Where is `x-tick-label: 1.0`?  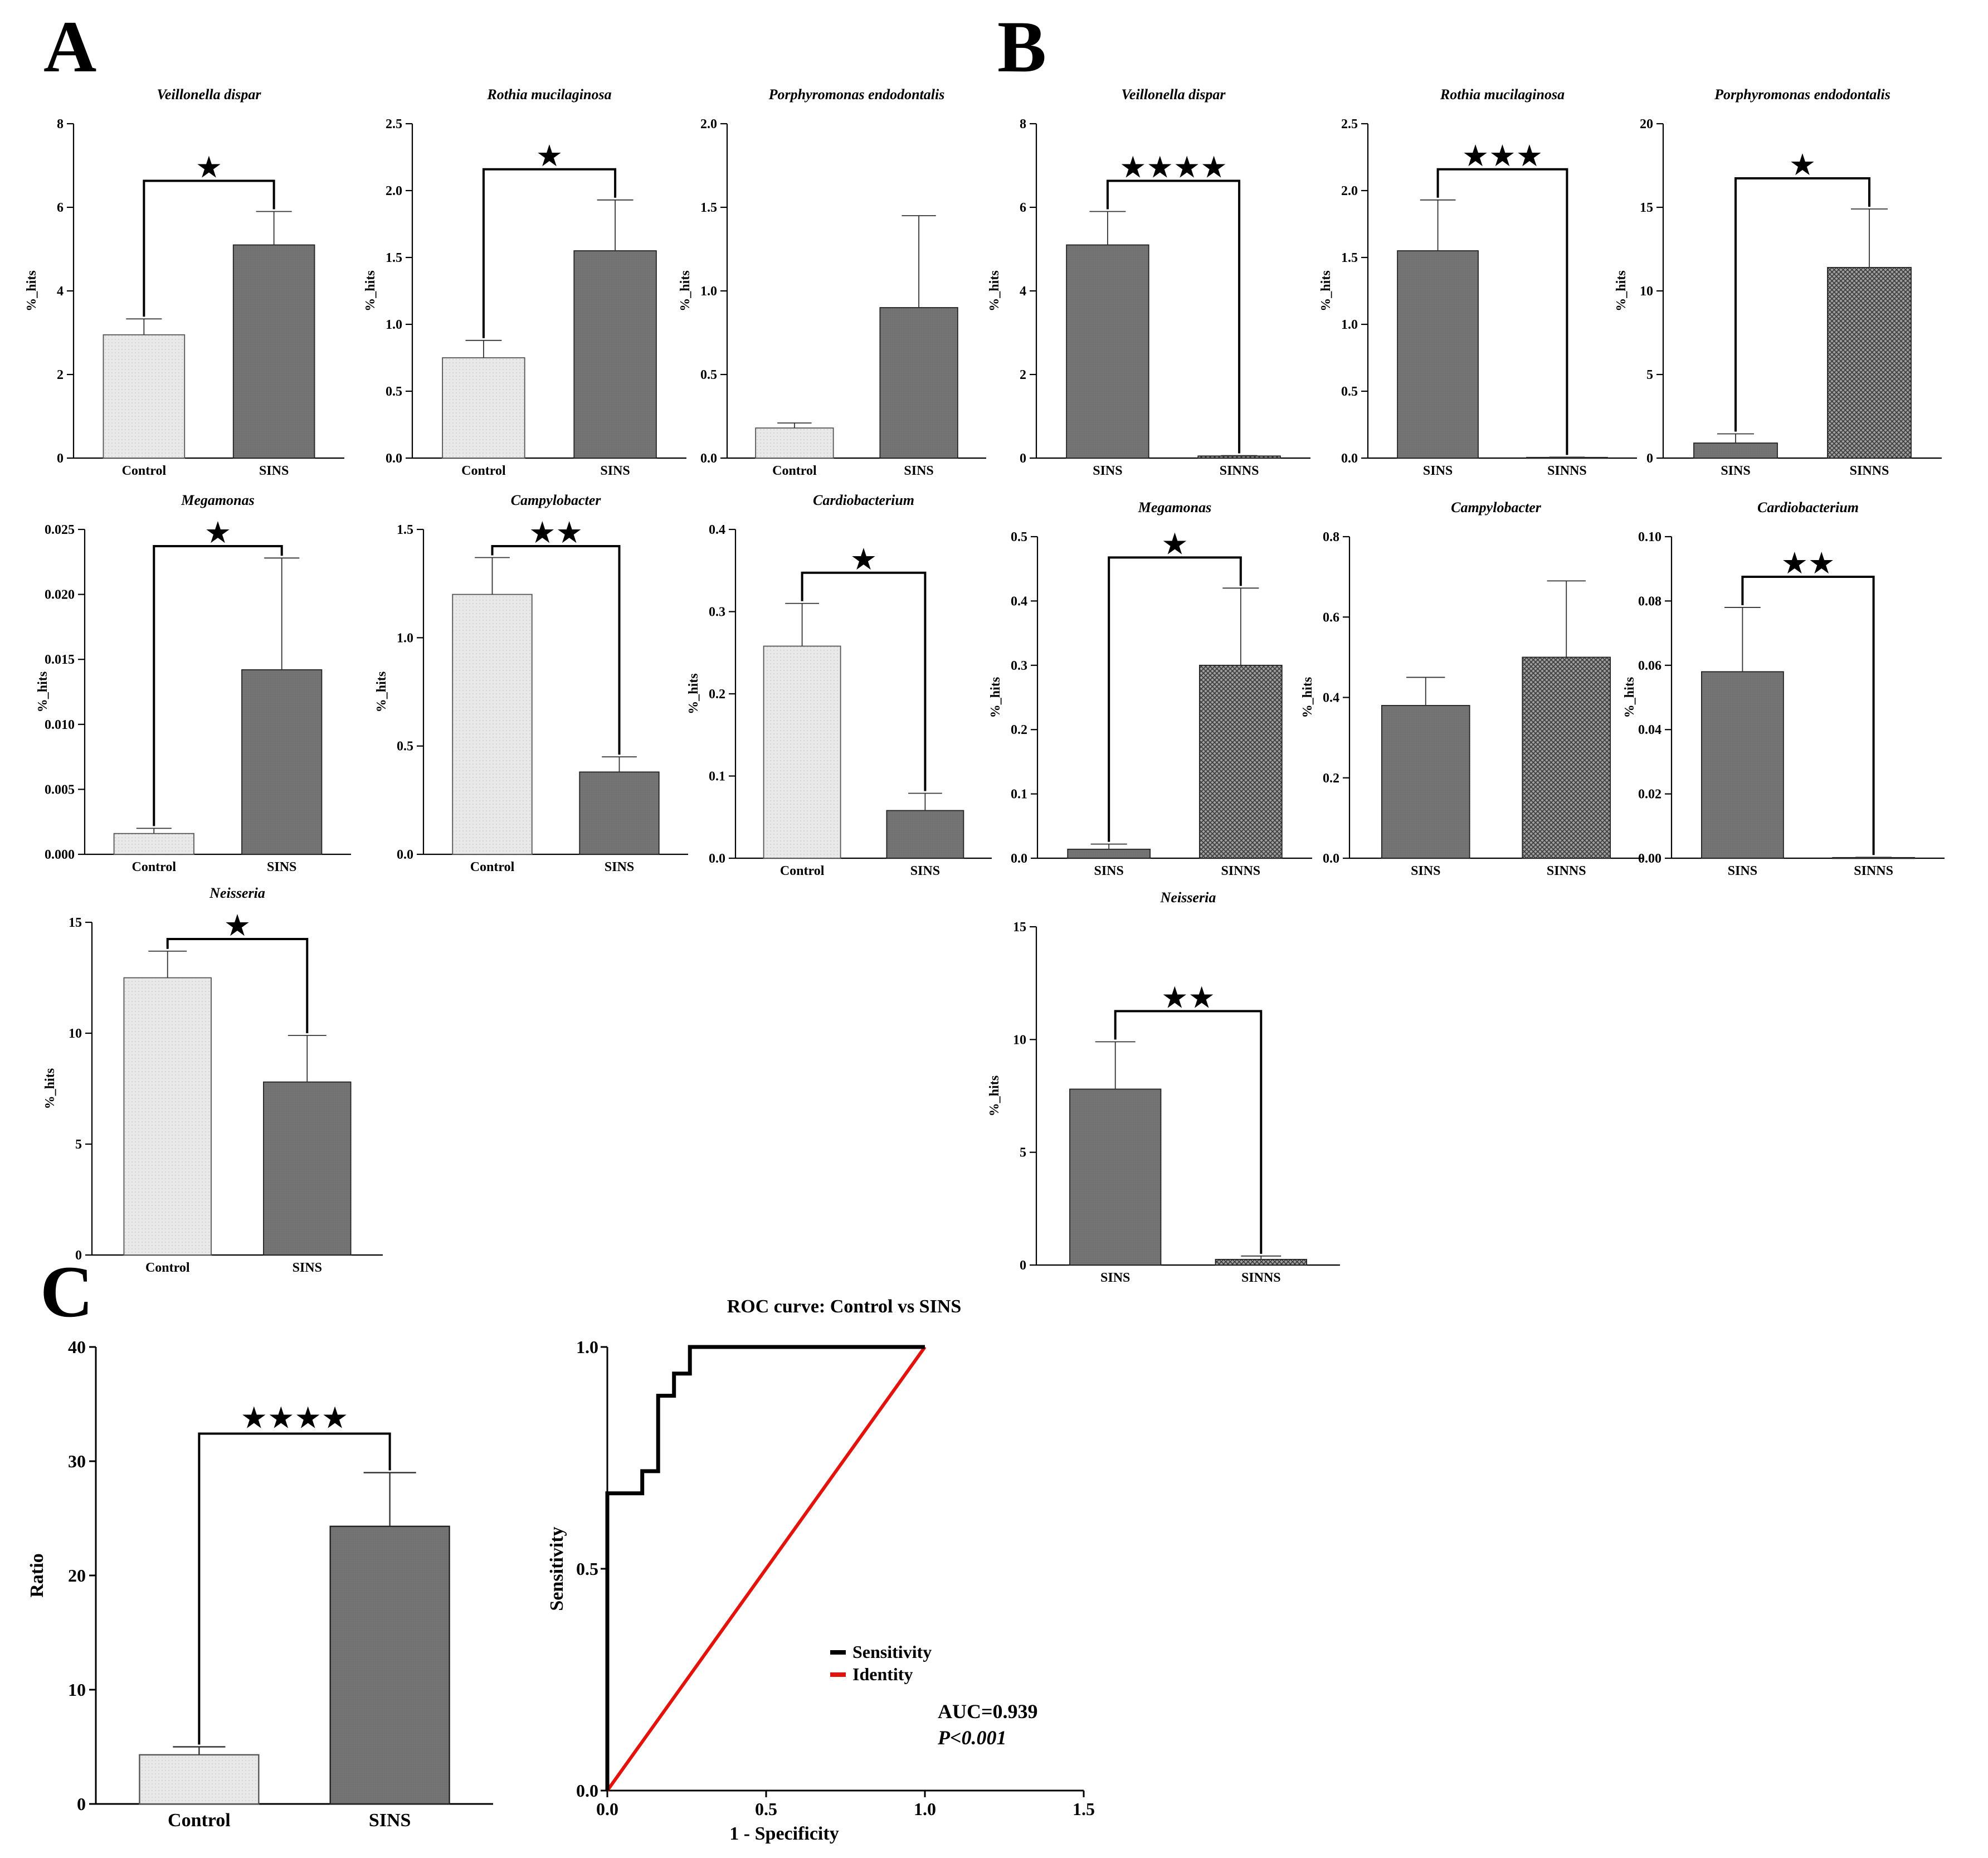
x-tick-label: 1.0 is located at coordinates (925, 1809).